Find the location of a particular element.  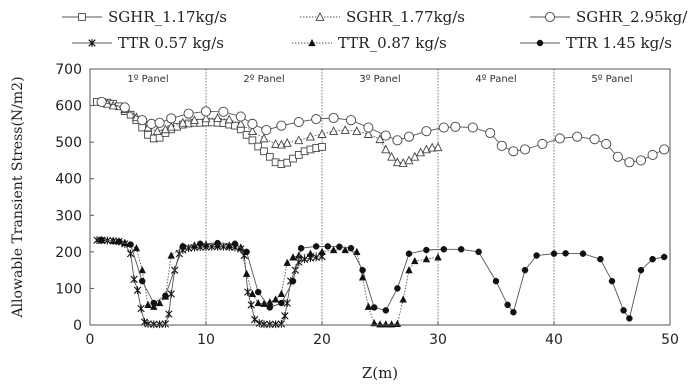

panel-label: 1º Panel is located at coordinates (147, 79).